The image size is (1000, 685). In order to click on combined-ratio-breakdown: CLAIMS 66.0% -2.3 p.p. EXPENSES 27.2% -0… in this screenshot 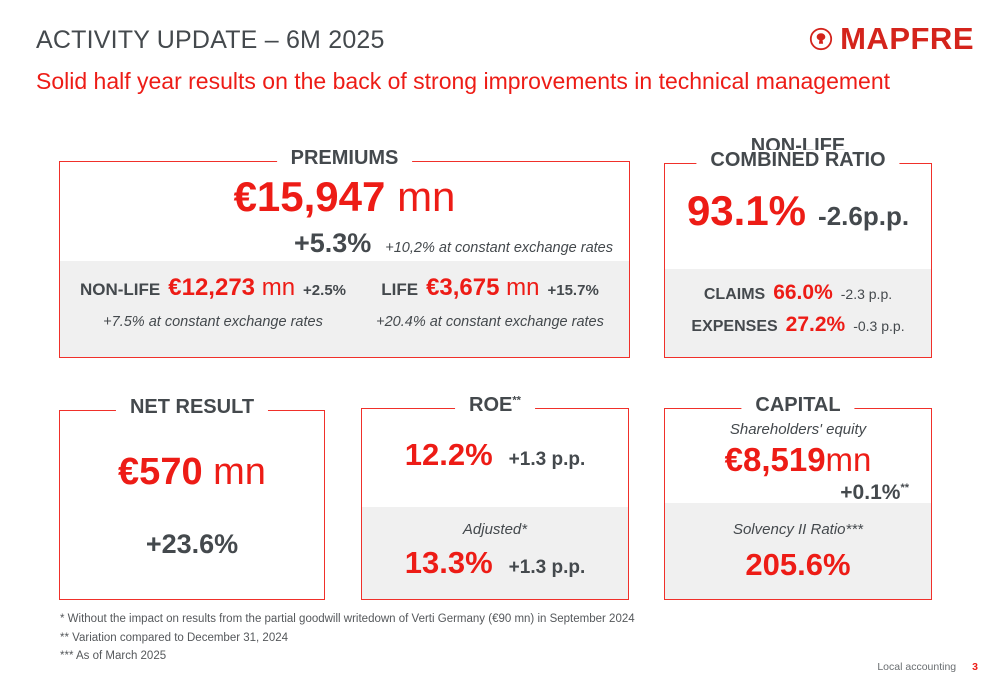, I will do `click(798, 313)`.